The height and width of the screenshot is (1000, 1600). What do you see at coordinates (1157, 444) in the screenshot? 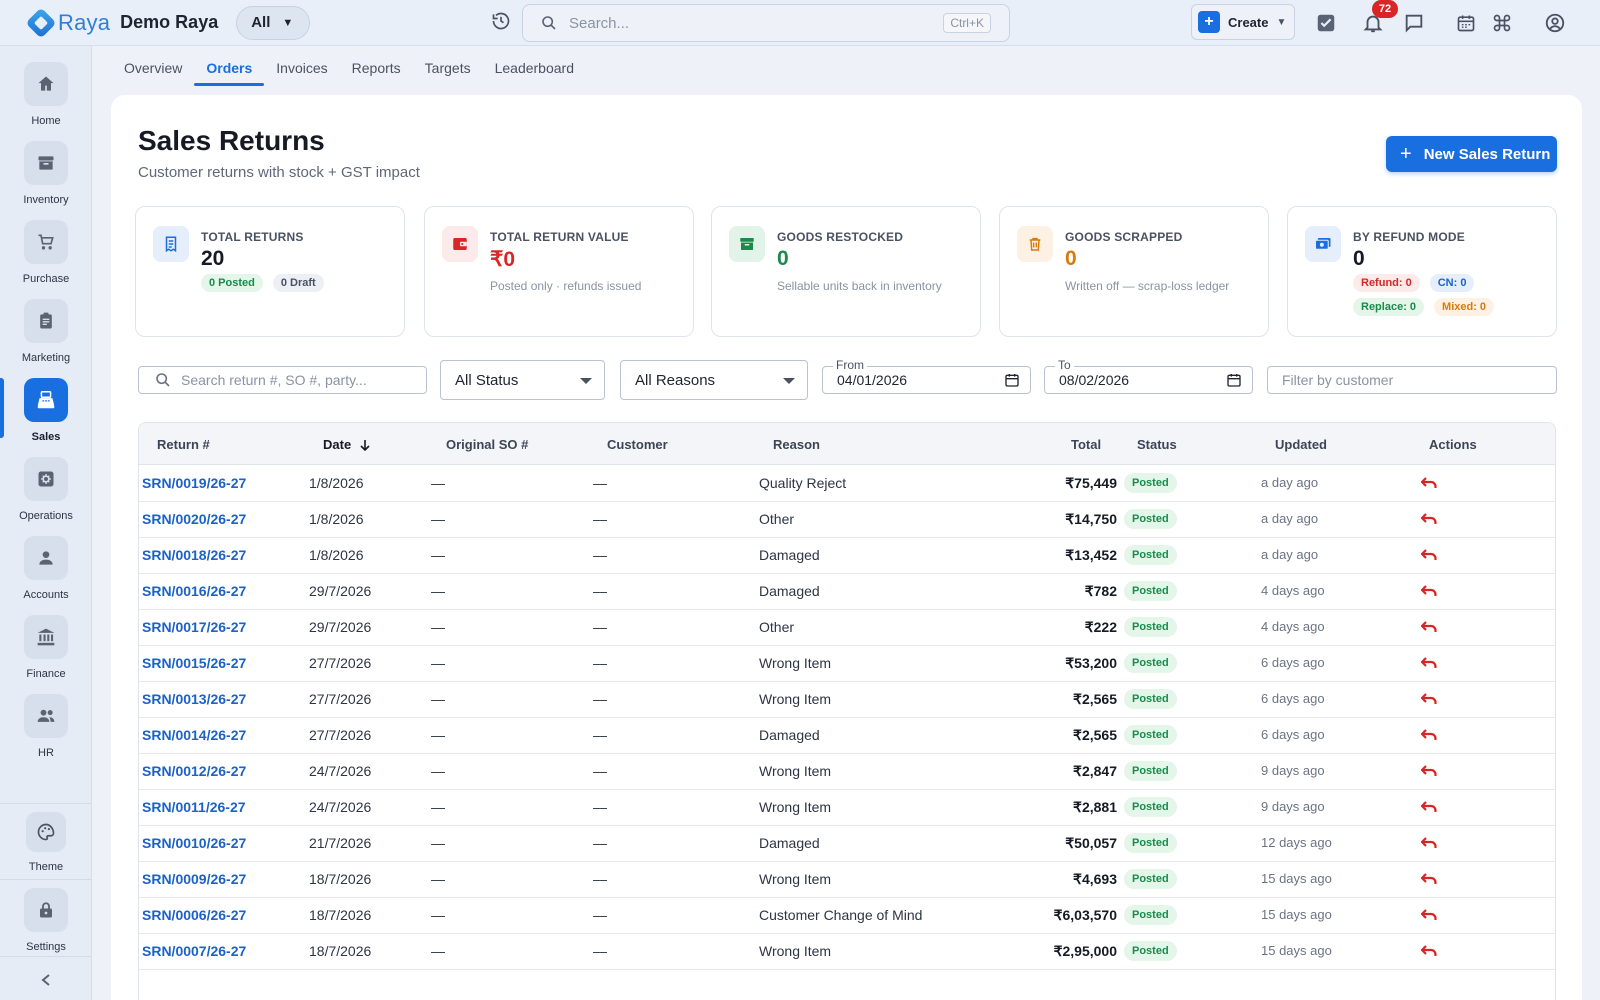
I see `col-status: Status` at bounding box center [1157, 444].